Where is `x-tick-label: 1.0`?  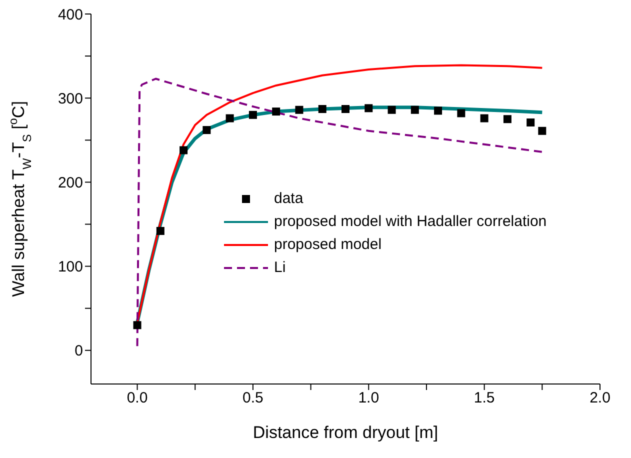 x-tick-label: 1.0 is located at coordinates (369, 398).